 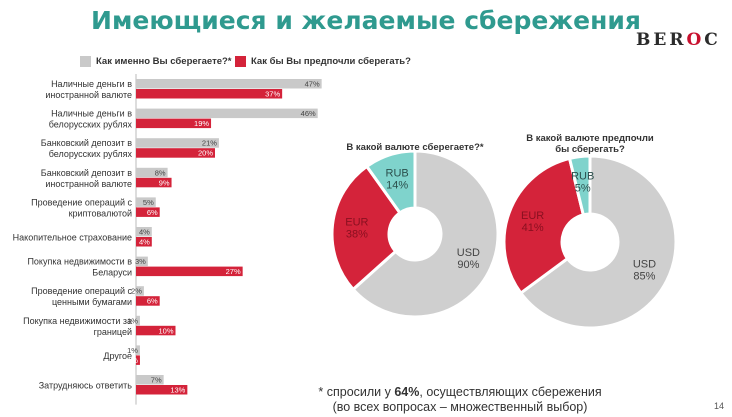 What do you see at coordinates (240, 61) in the screenshot?
I see `legend-swatch-red` at bounding box center [240, 61].